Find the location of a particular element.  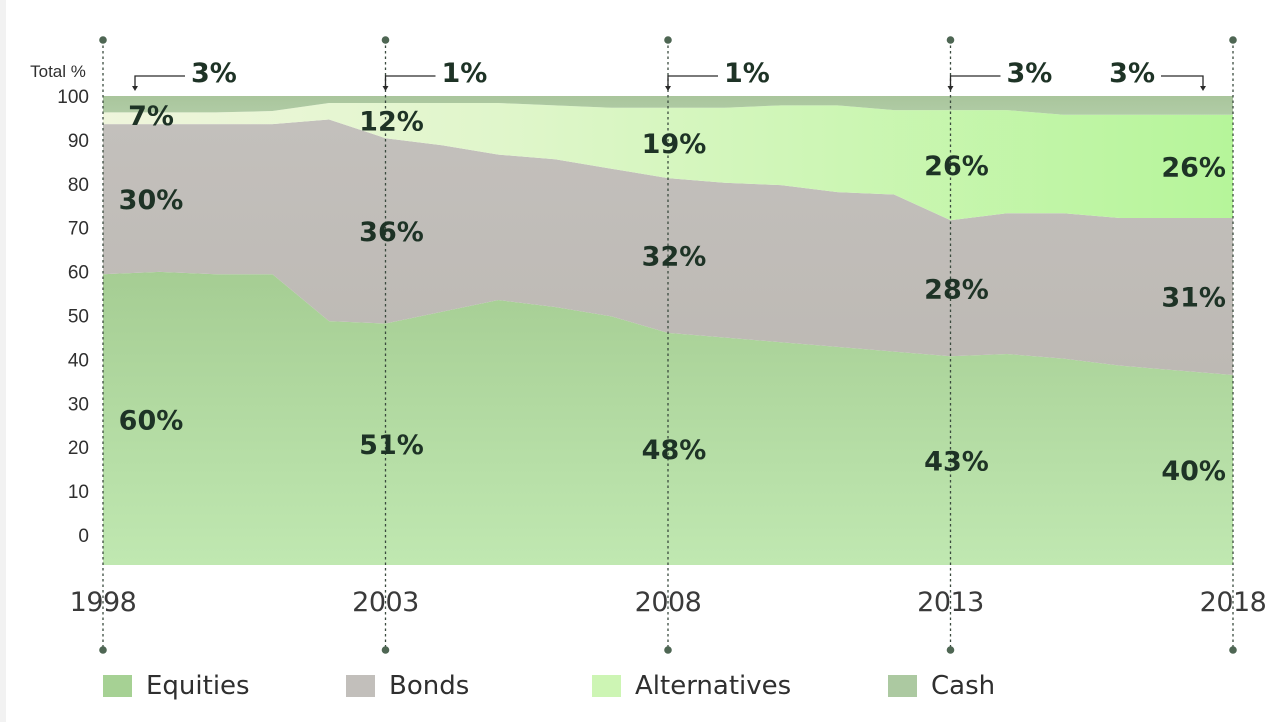

legend-item-equities: Equities is located at coordinates (176, 686).